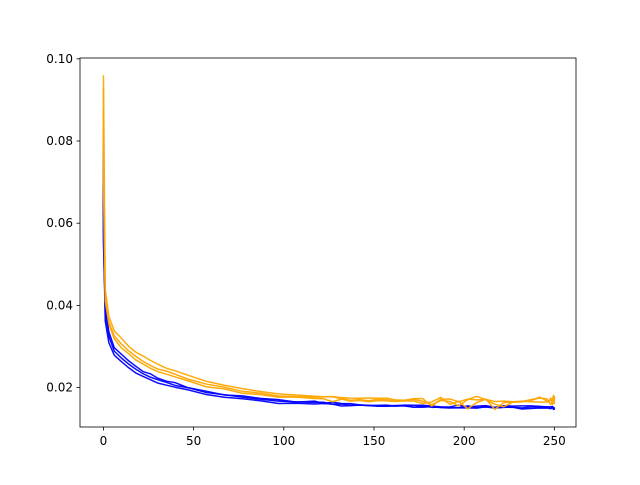 The height and width of the screenshot is (485, 640). I want to click on x-tick-label: 150, so click(374, 441).